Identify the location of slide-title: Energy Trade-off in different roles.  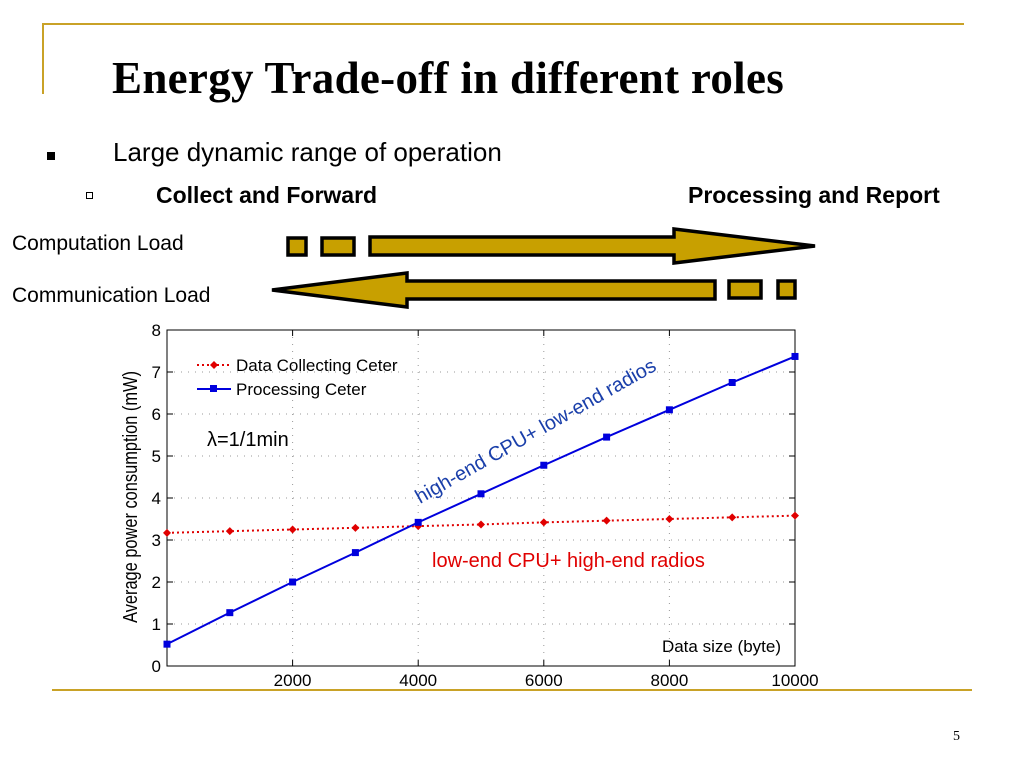
(448, 78).